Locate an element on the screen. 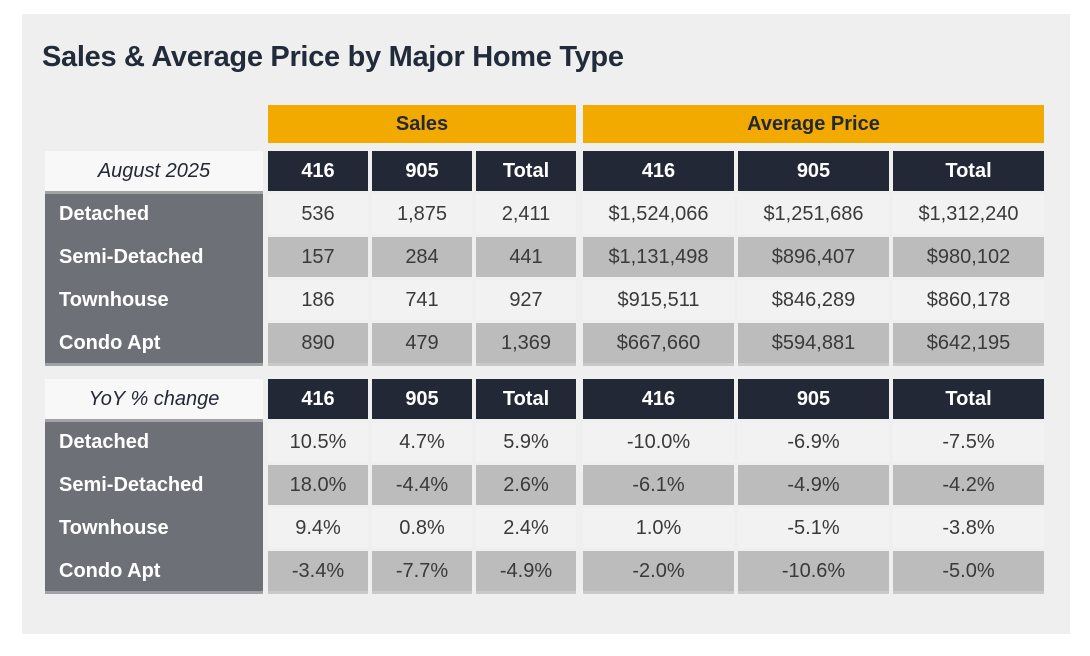 The height and width of the screenshot is (656, 1090). table-cell: $915,511 is located at coordinates (658, 300).